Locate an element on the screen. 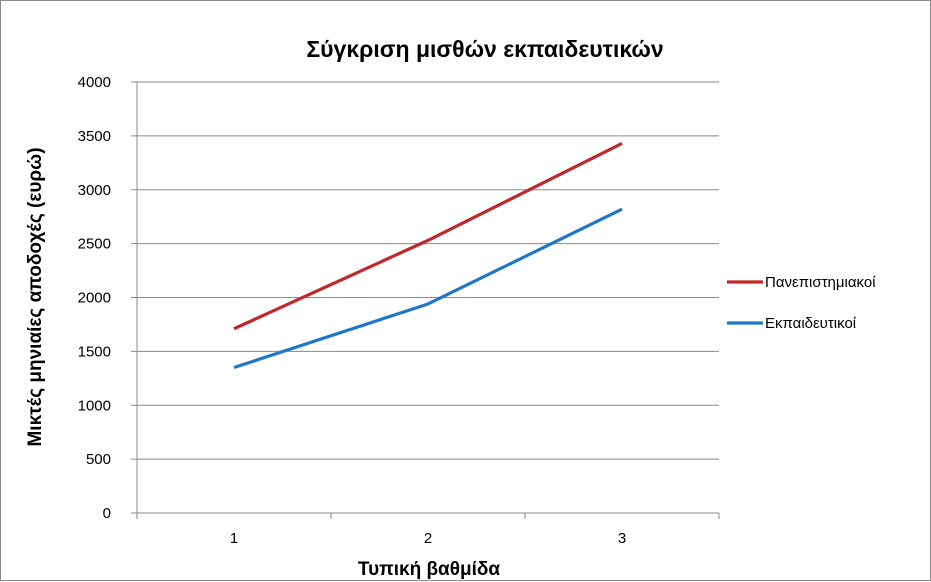 The width and height of the screenshot is (931, 582). x-tick-label: 2 is located at coordinates (428, 538).